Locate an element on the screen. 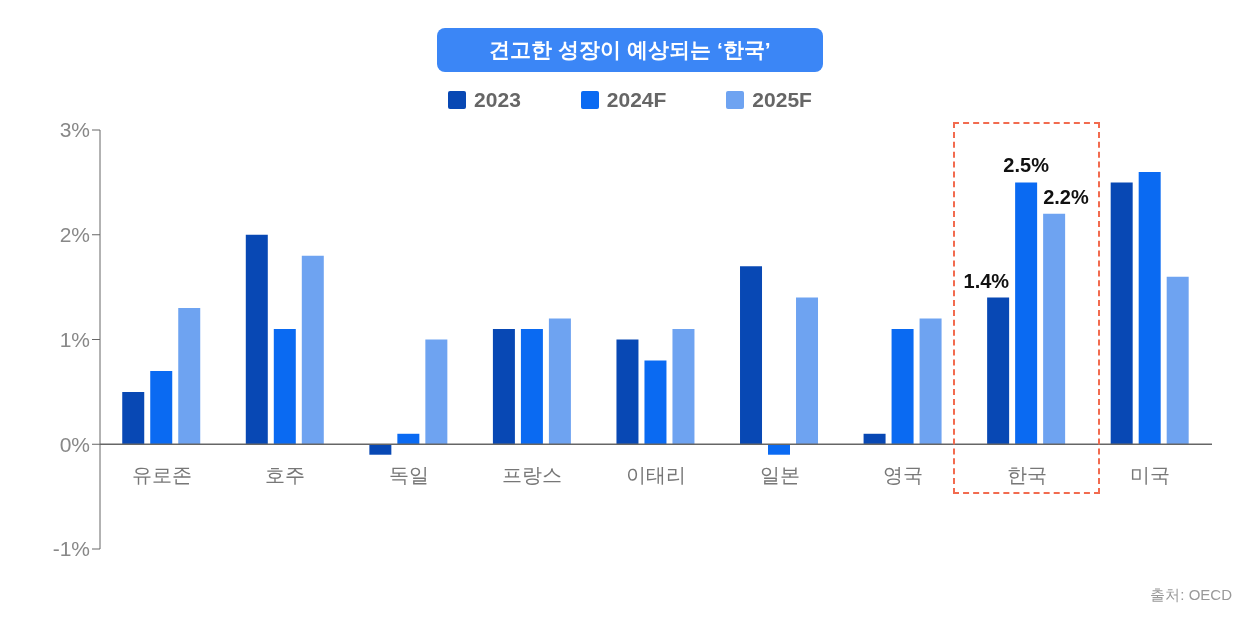  x-tick-label: 호주 is located at coordinates (285, 475).